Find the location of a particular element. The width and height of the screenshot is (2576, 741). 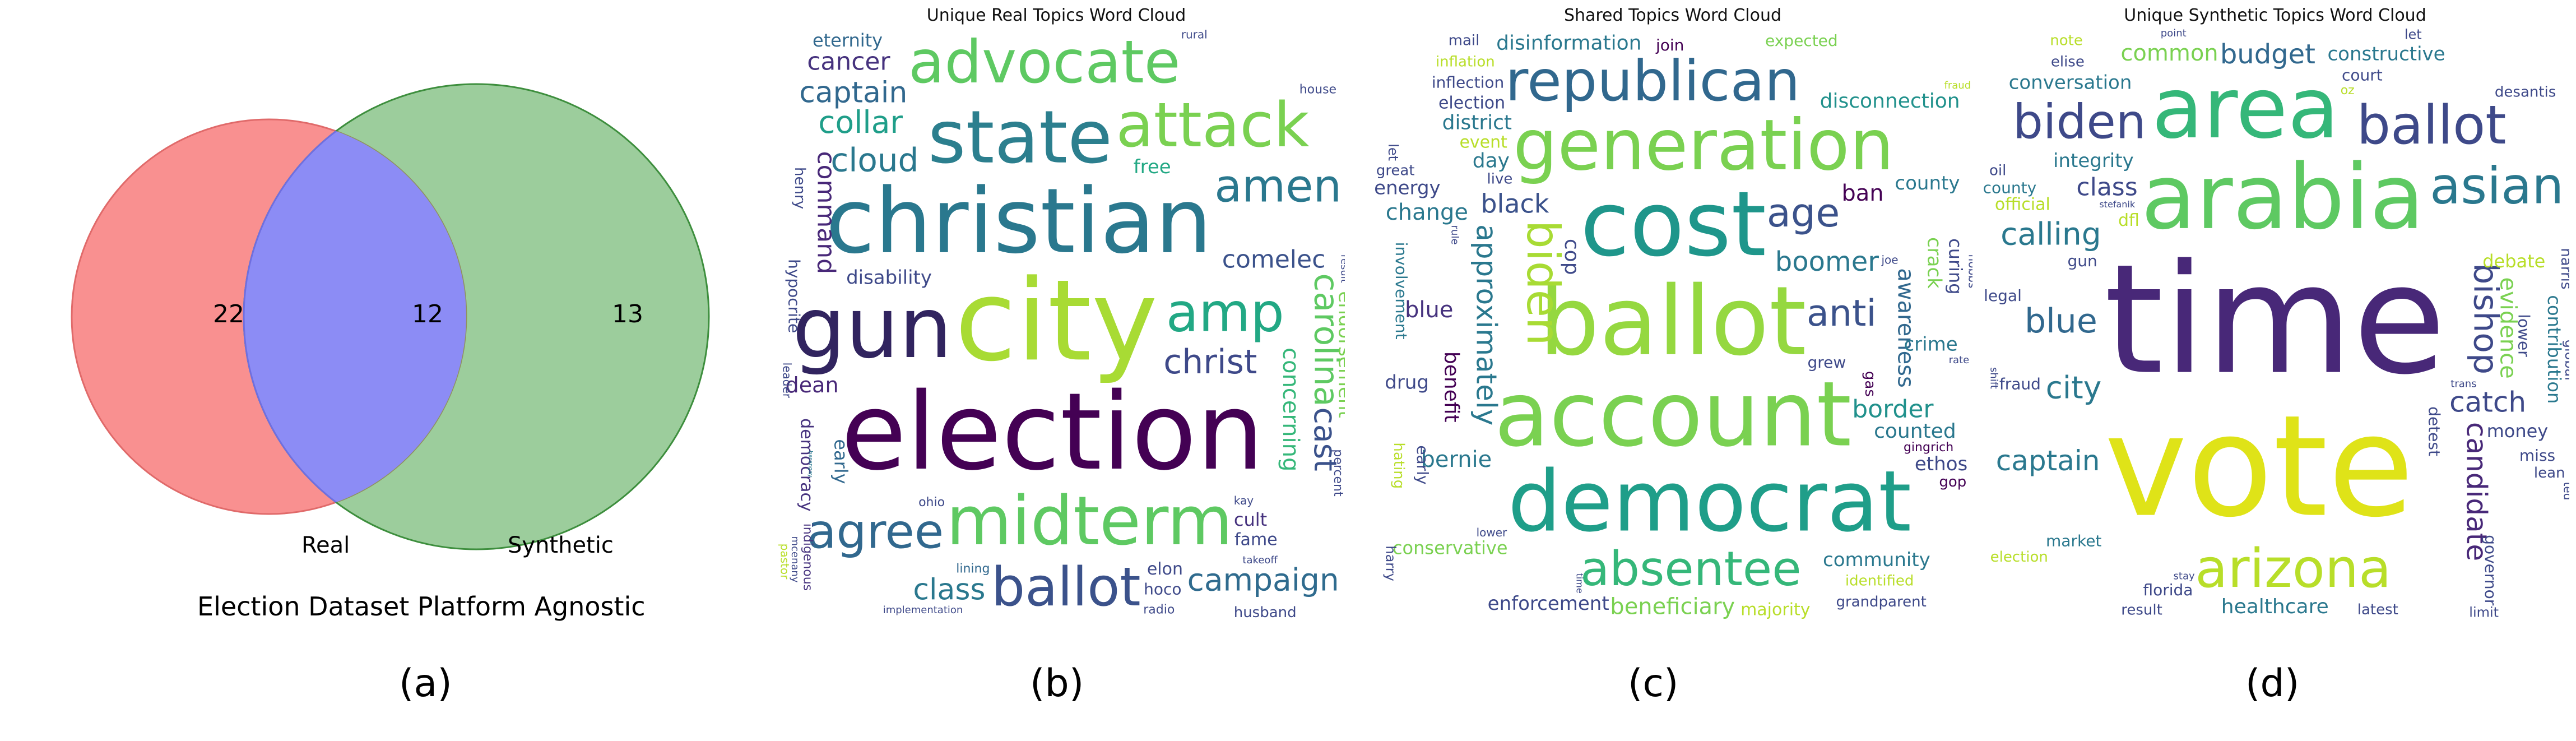

cloud-word: gun is located at coordinates (2082, 261).